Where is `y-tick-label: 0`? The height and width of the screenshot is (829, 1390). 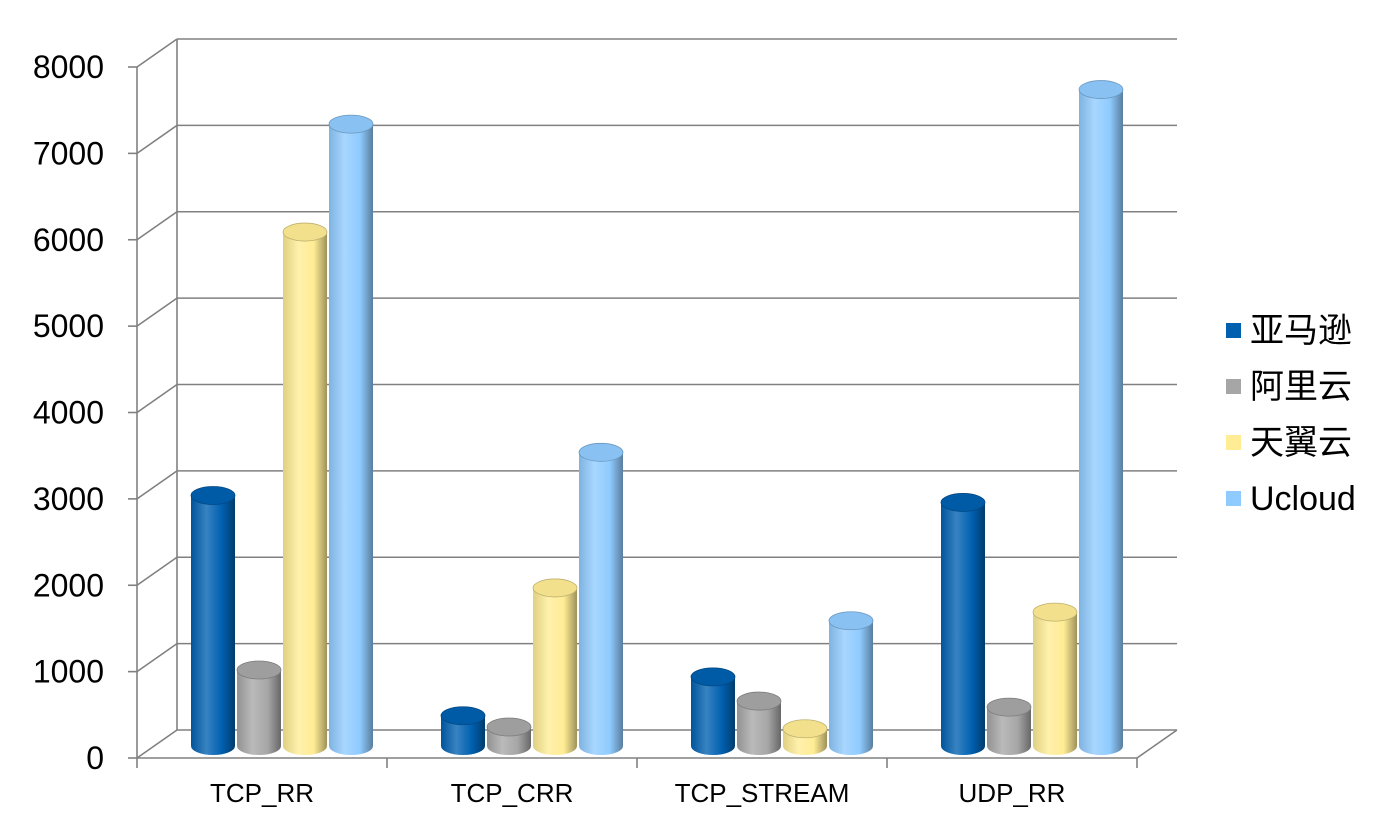 y-tick-label: 0 is located at coordinates (95, 758).